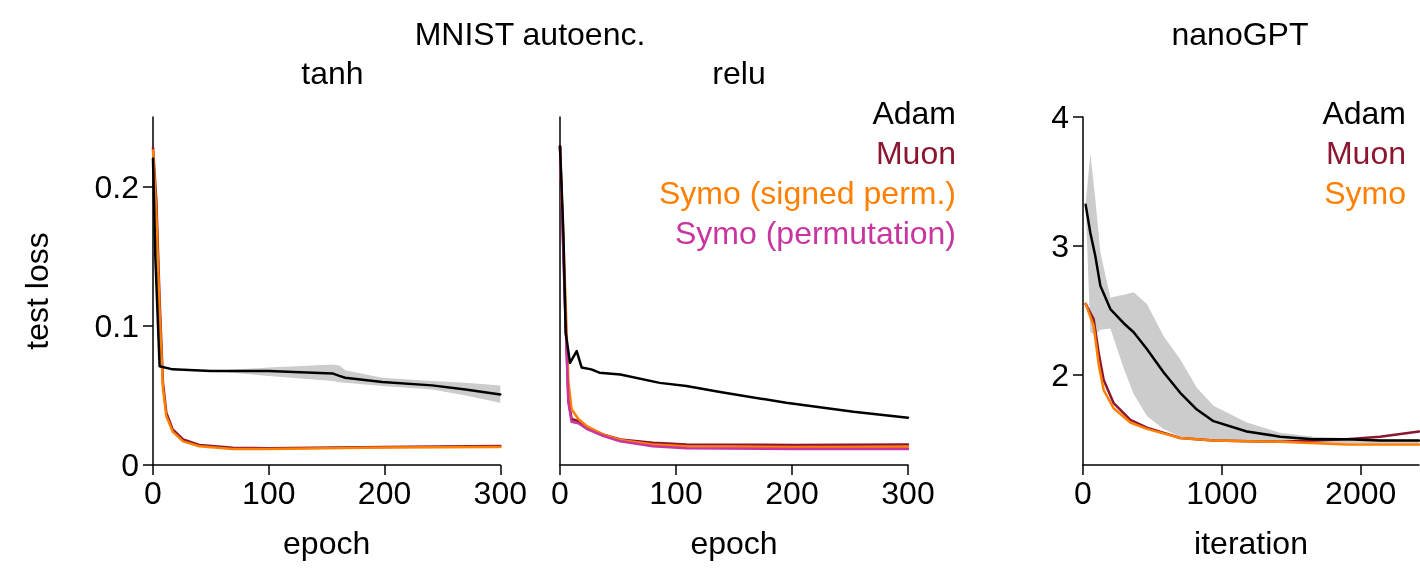 The height and width of the screenshot is (584, 1420). I want to click on x-axis-title: iteration, so click(1251, 543).